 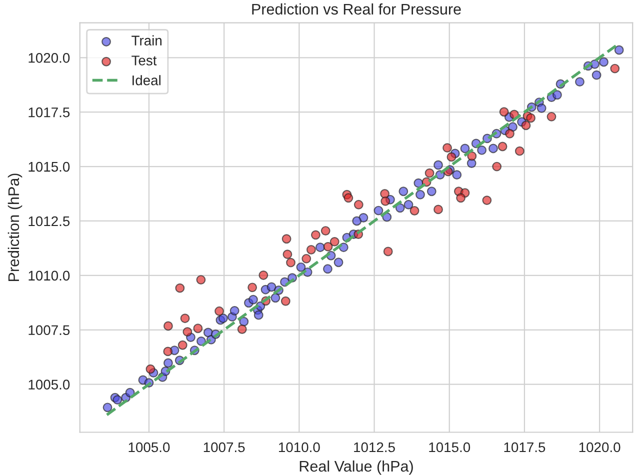 What do you see at coordinates (49, 112) in the screenshot?
I see `y-tick-label: 1017.5` at bounding box center [49, 112].